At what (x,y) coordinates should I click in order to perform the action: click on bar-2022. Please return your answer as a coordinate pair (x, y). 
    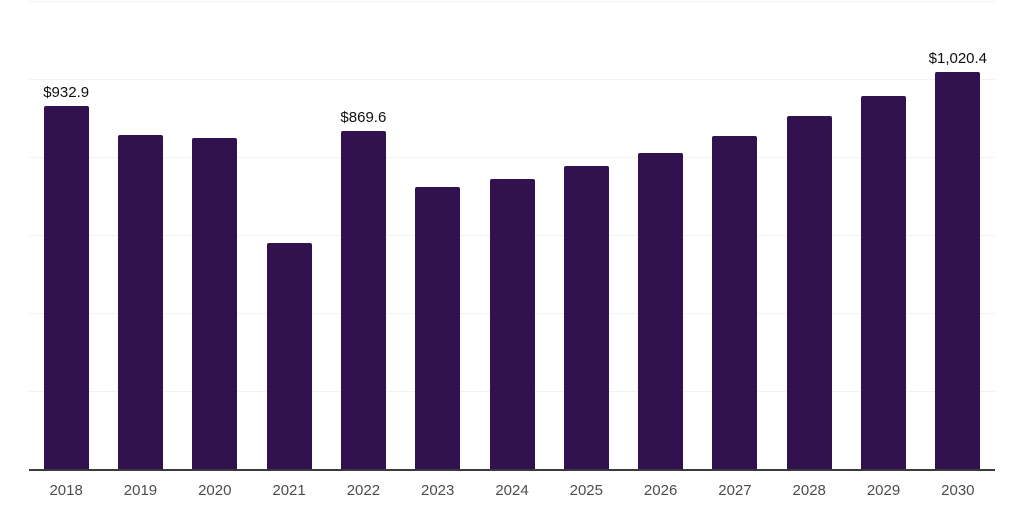
    Looking at the image, I should click on (363, 300).